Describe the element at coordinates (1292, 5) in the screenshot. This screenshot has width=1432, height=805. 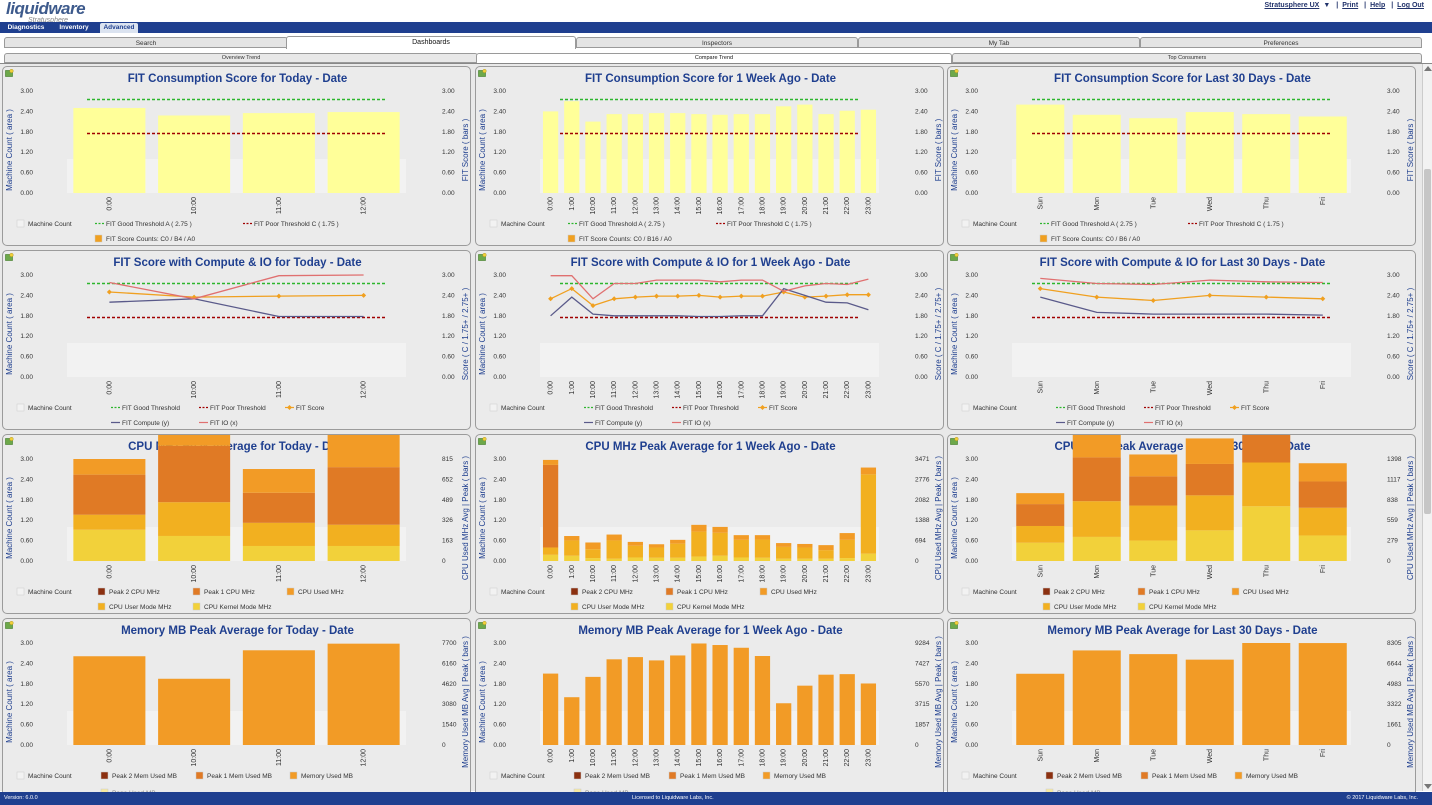
I see `user-menu-link: Stratusphere UX` at that location.